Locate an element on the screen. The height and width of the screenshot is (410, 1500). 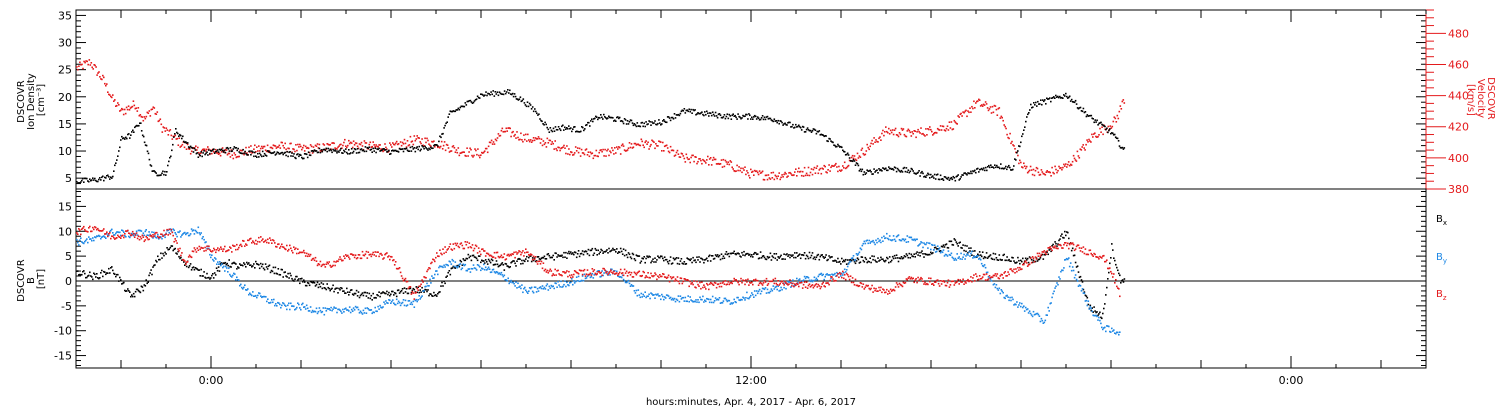
y2-tick-label: 420 is located at coordinates (1458, 127).